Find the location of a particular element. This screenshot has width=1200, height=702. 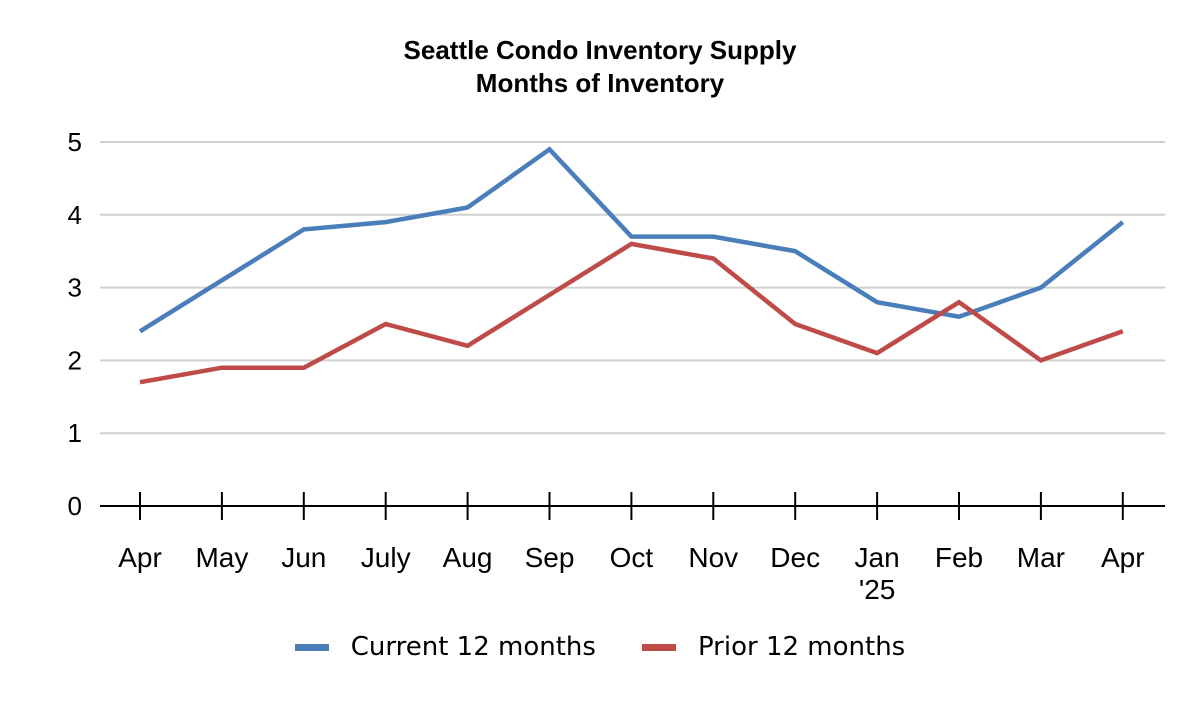

x-tick-label: Mar is located at coordinates (1041, 557).